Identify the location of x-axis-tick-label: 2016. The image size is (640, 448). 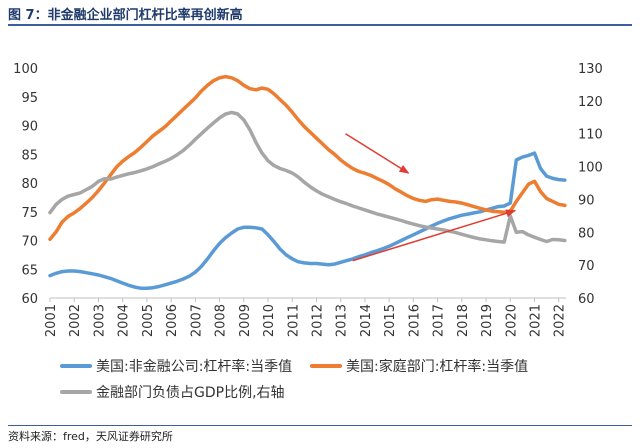
(414, 320).